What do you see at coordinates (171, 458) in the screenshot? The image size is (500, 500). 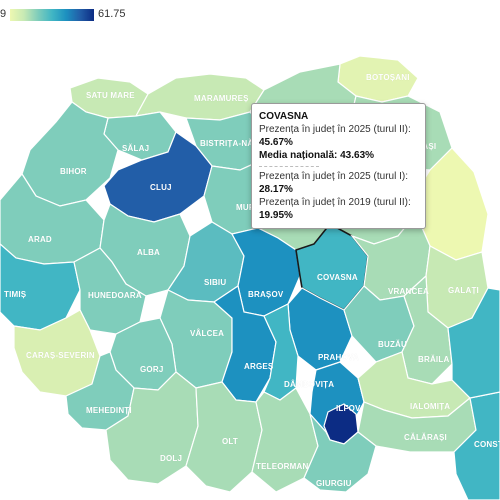 I see `label-dolj: DOLJ` at bounding box center [171, 458].